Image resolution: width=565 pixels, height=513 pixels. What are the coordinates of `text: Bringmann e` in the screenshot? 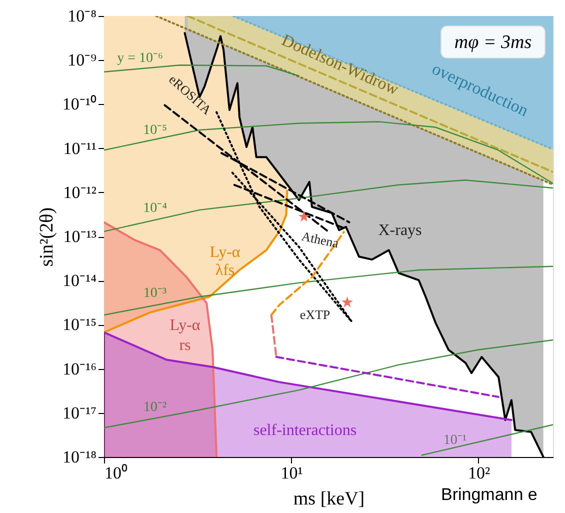 It's located at (489, 494).